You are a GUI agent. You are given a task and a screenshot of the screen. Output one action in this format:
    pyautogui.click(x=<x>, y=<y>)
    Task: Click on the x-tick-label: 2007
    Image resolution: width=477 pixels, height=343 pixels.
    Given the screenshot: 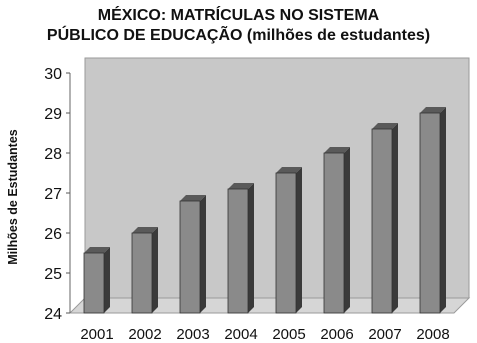 What is the action you would take?
    pyautogui.click(x=384, y=334)
    